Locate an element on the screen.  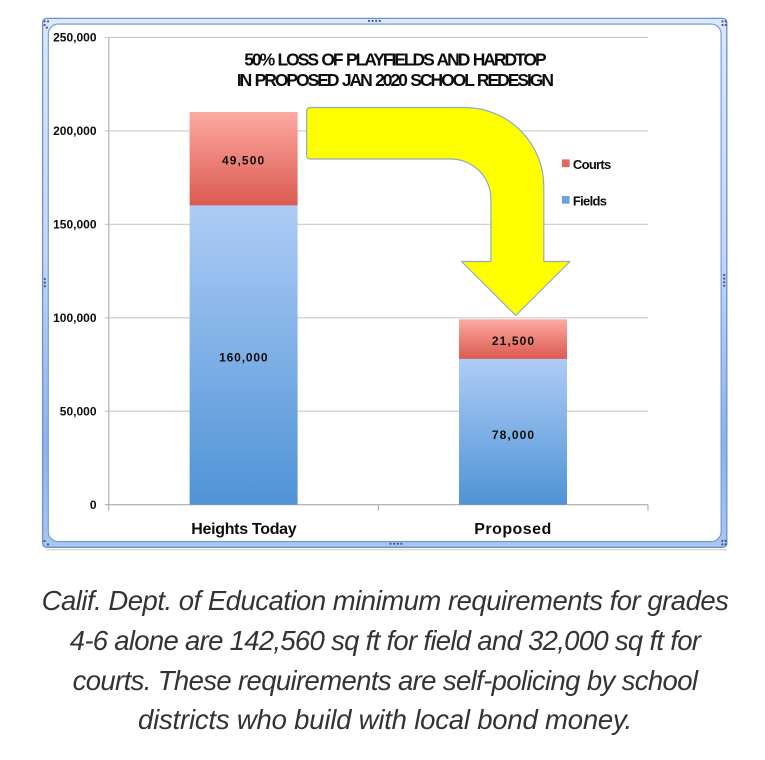
svg-text: 21,500 is located at coordinates (513, 341).